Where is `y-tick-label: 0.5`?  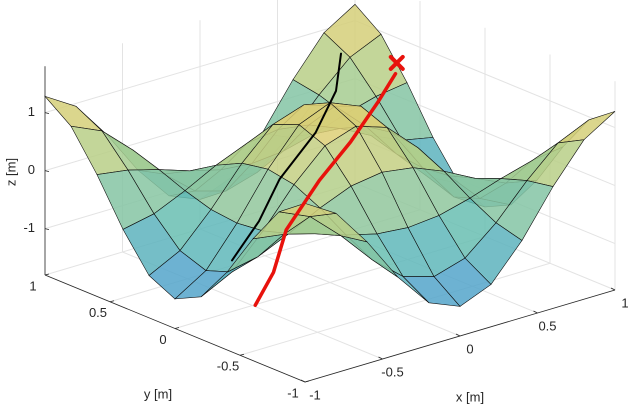 y-tick-label: 0.5 is located at coordinates (98, 312).